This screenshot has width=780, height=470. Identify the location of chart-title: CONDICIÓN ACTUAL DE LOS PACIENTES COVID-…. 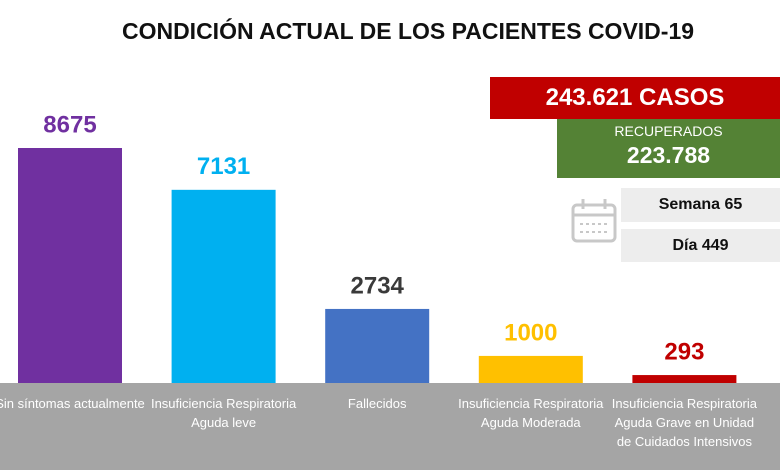
(408, 30).